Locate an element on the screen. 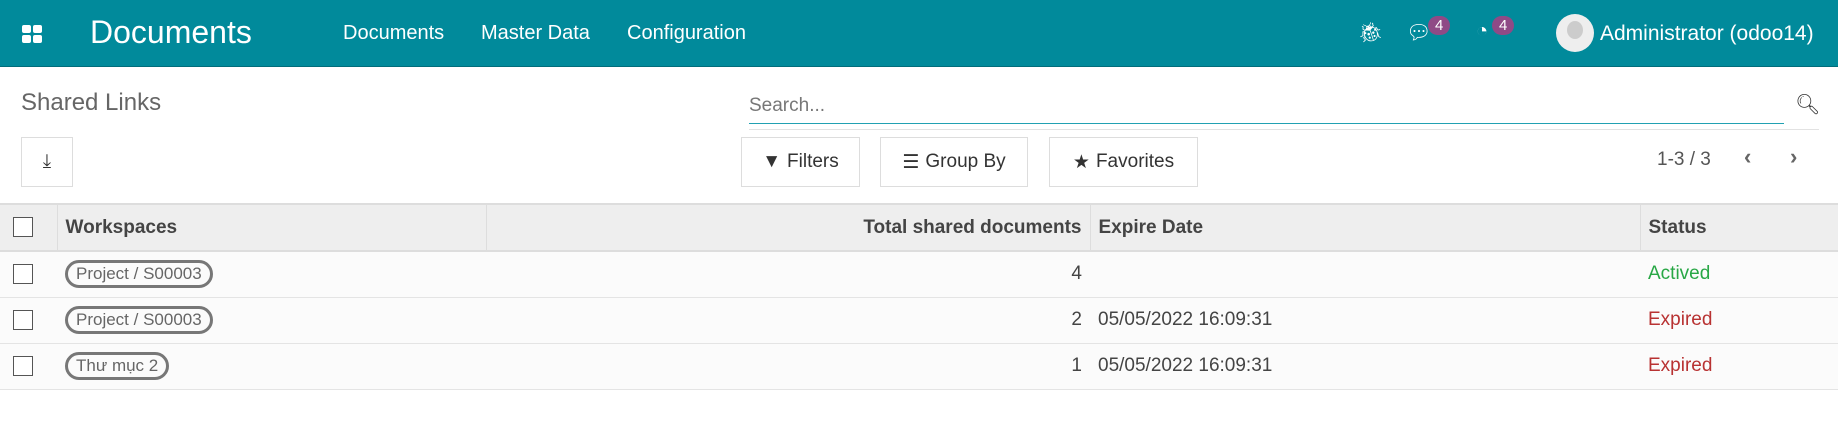  user-menu: Administrator (odoo14) is located at coordinates (1707, 33).